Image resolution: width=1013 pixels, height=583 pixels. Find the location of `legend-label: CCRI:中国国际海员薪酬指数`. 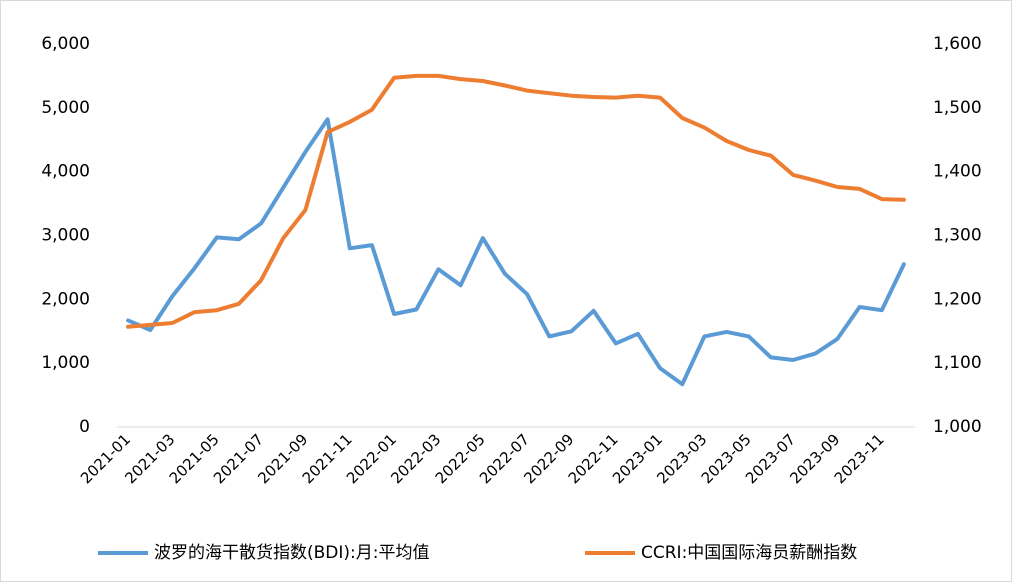

legend-label: CCRI:中国国际海员薪酬指数 is located at coordinates (749, 553).